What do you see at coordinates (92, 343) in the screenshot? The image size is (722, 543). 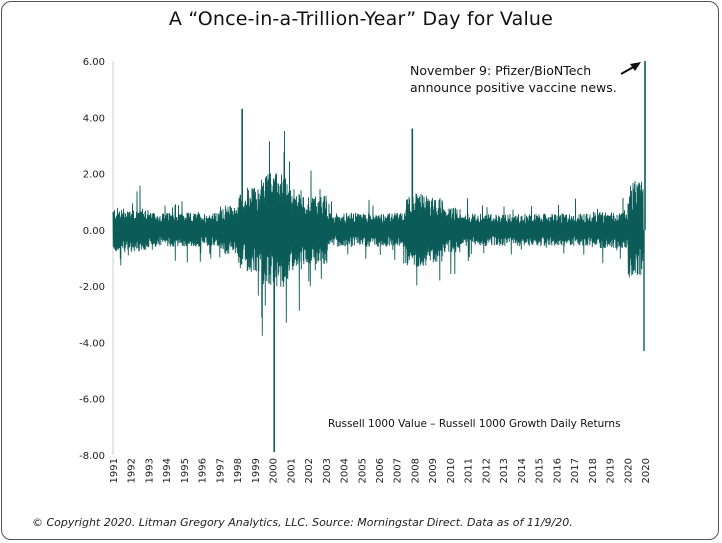 I see `y-tick-label: -4.00` at bounding box center [92, 343].